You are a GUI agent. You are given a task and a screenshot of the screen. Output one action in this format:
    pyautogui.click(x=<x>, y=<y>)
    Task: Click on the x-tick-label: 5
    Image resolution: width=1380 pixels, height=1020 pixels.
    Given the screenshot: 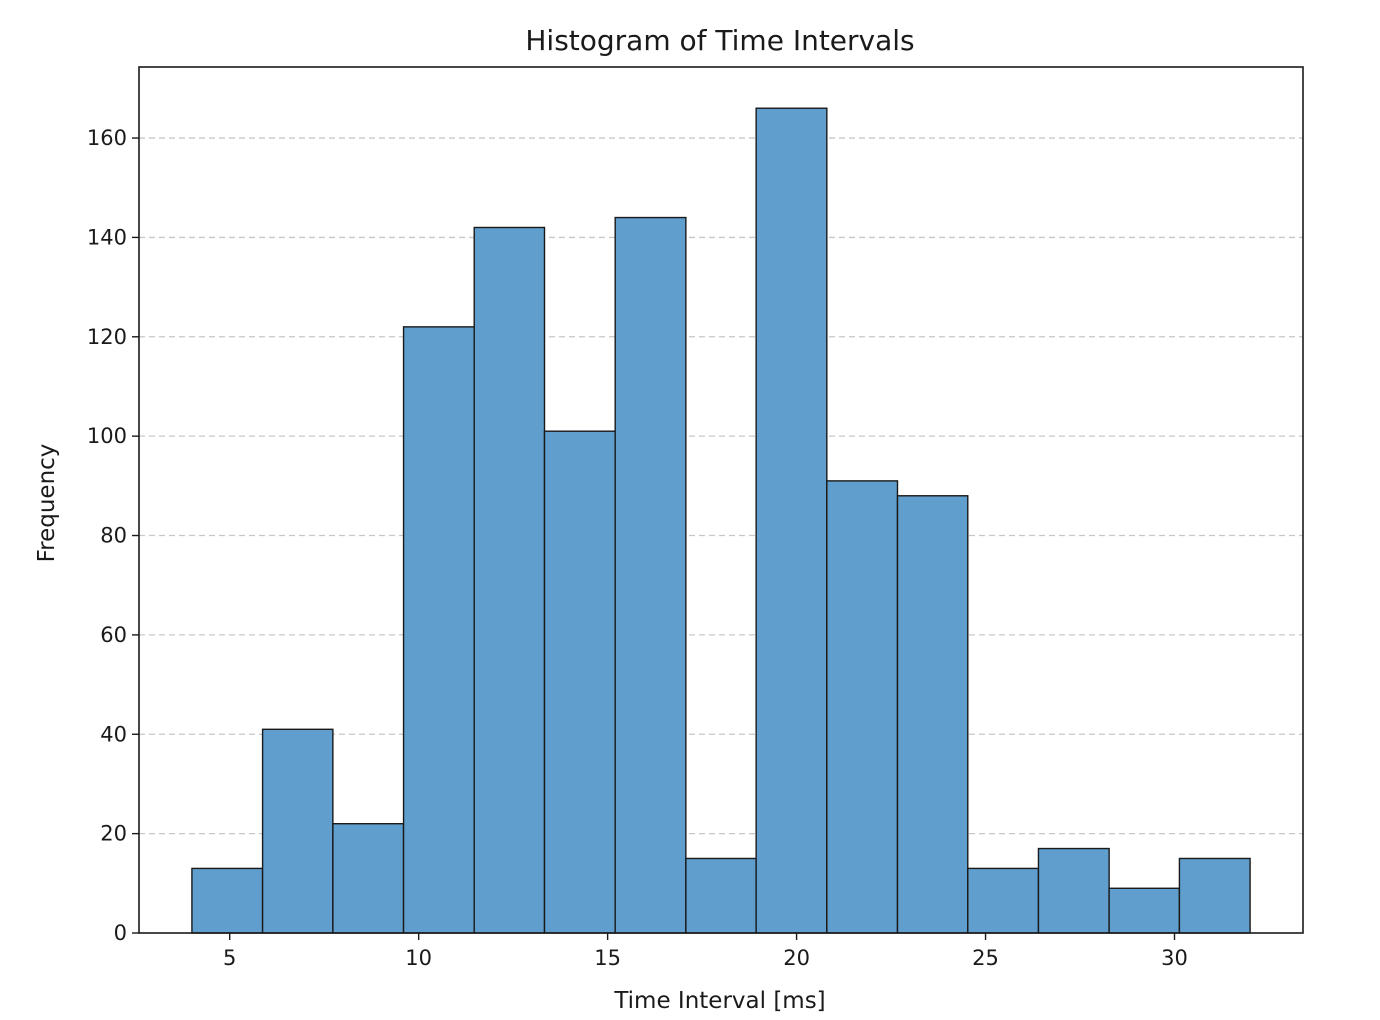 What is the action you would take?
    pyautogui.click(x=229, y=958)
    